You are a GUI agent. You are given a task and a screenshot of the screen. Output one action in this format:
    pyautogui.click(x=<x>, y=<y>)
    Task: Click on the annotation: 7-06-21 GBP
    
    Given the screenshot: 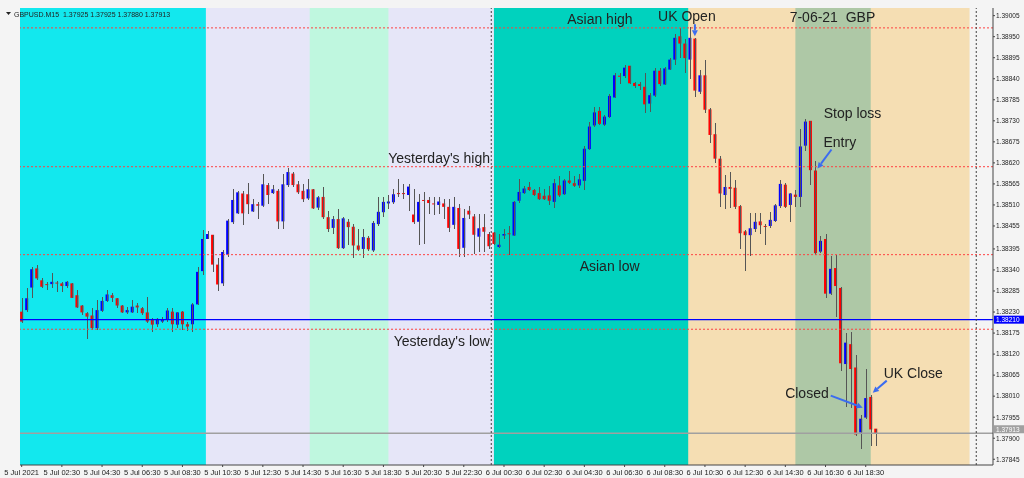 What is the action you would take?
    pyautogui.click(x=832, y=17)
    